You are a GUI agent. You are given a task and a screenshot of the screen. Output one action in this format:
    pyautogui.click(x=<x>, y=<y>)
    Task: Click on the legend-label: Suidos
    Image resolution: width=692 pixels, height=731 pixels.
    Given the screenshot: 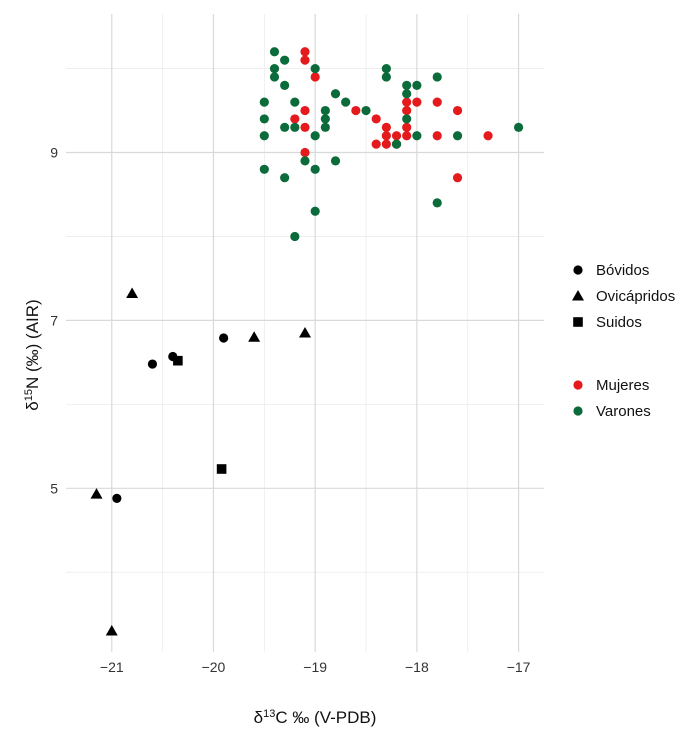 What is the action you would take?
    pyautogui.click(x=619, y=322)
    